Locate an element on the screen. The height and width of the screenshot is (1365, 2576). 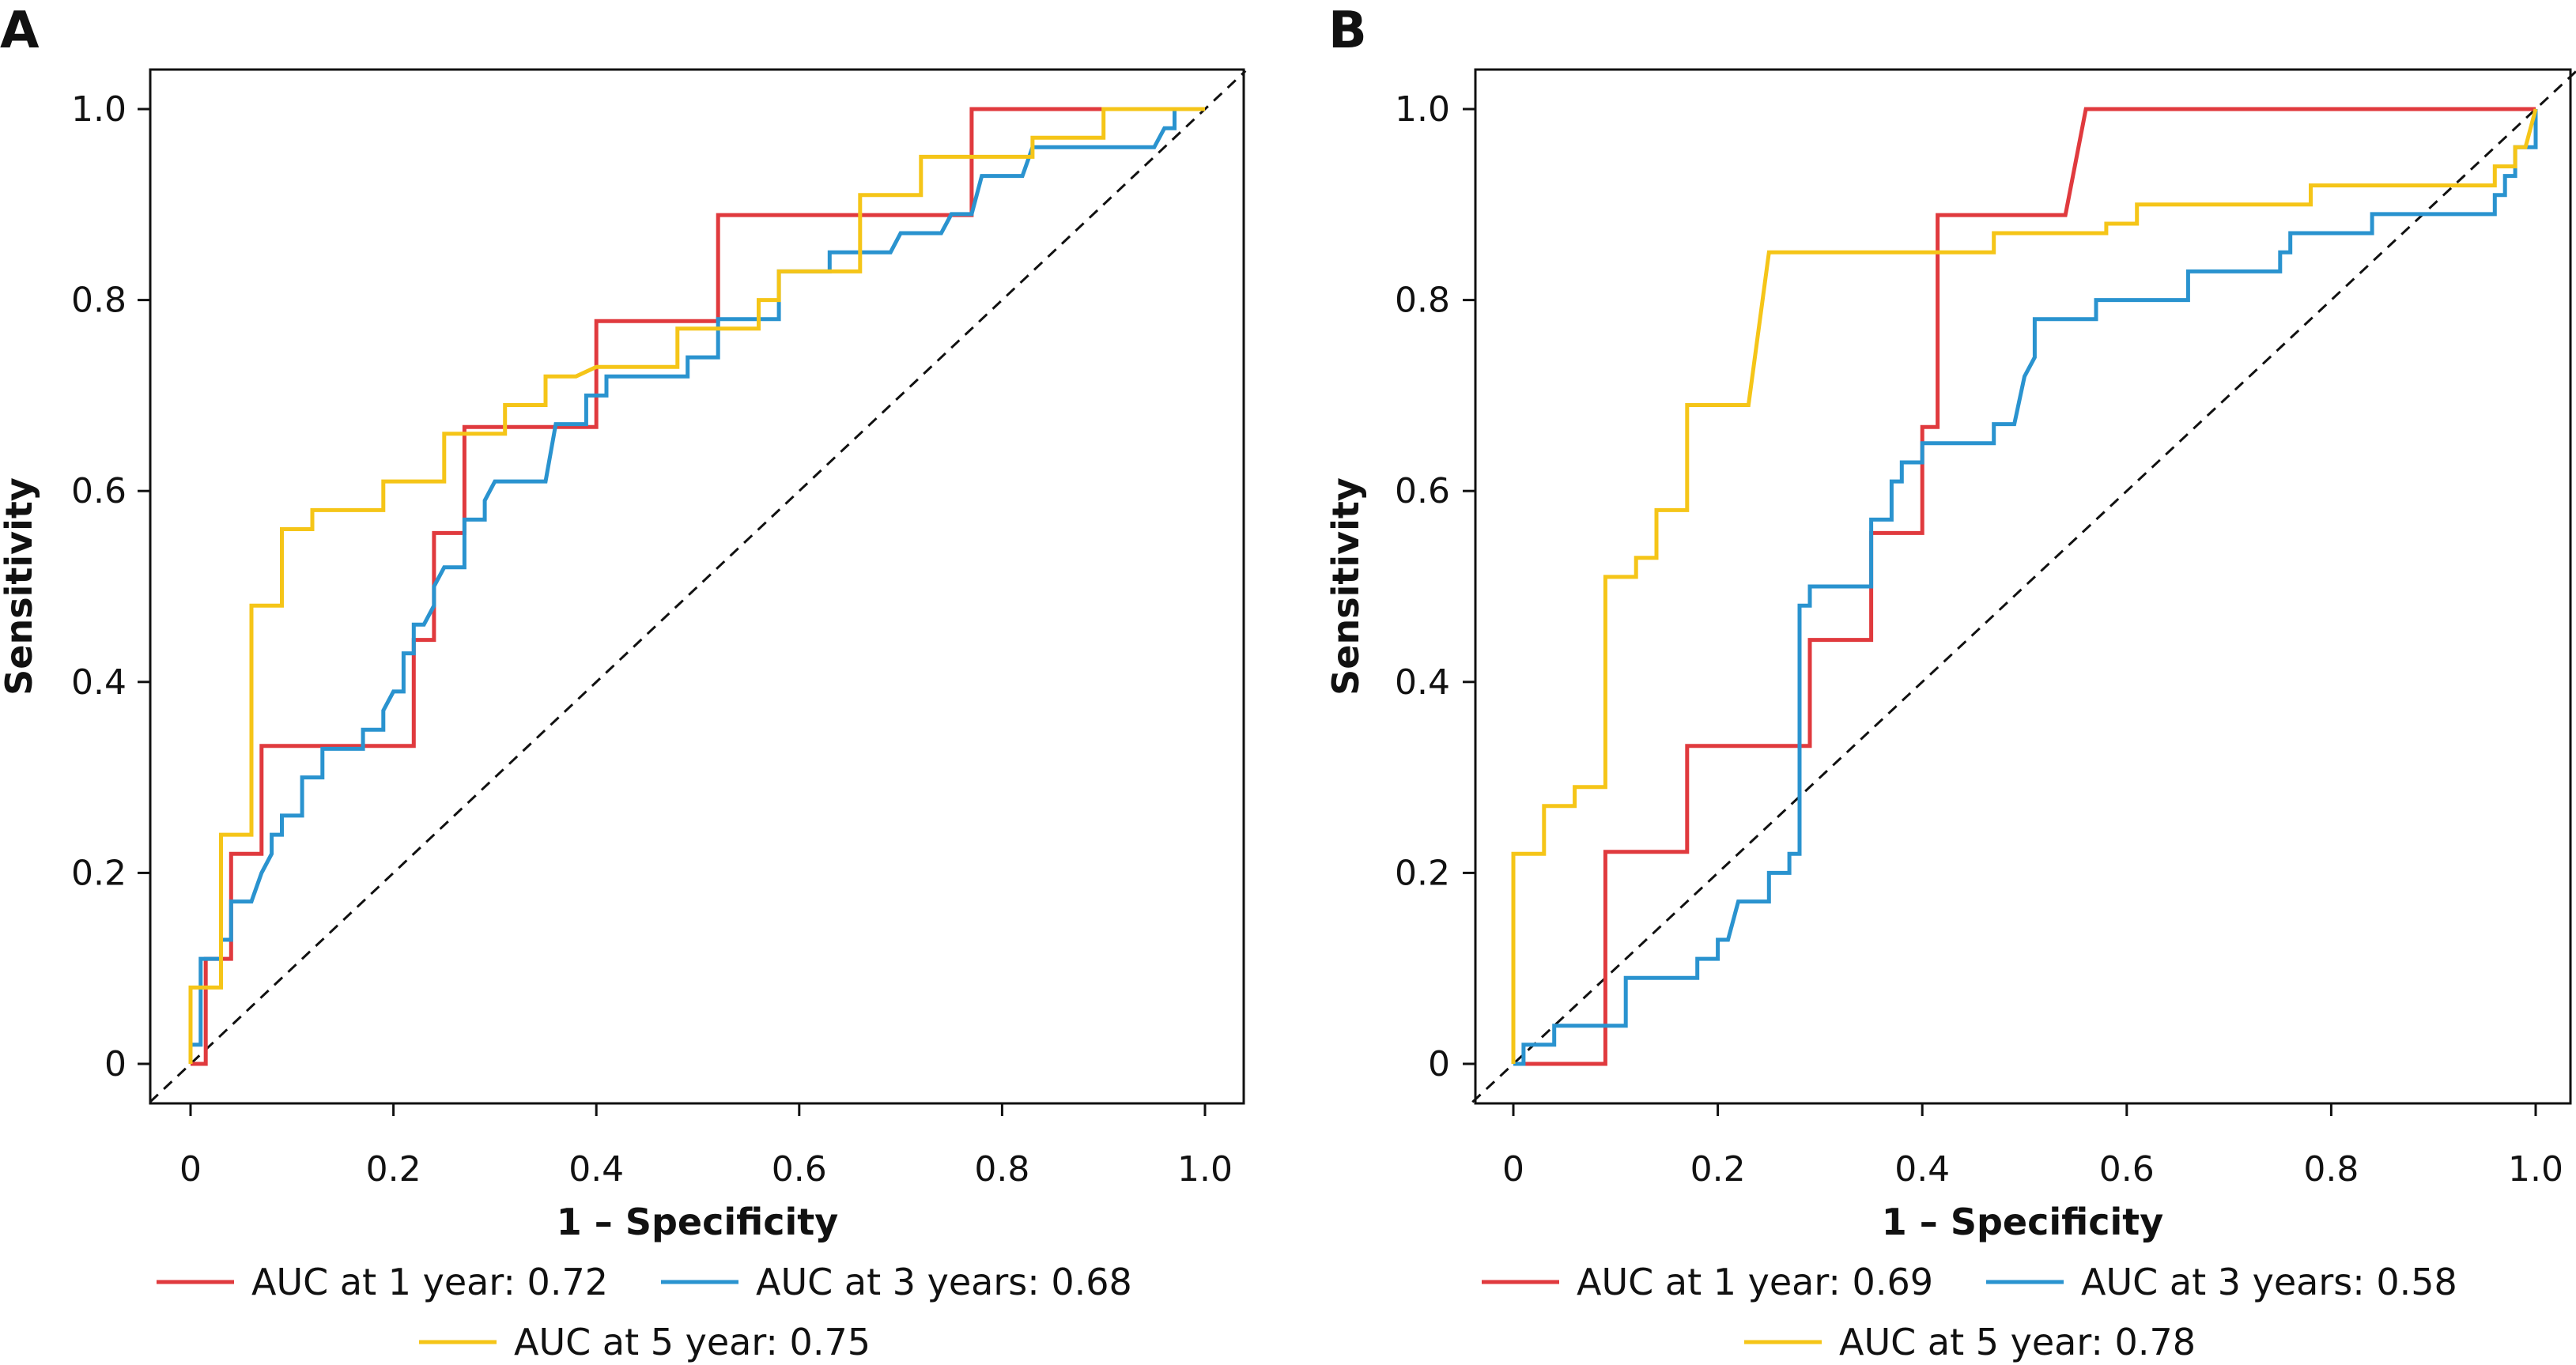
y-axis-label-a: Sensitivity is located at coordinates (20, 586).